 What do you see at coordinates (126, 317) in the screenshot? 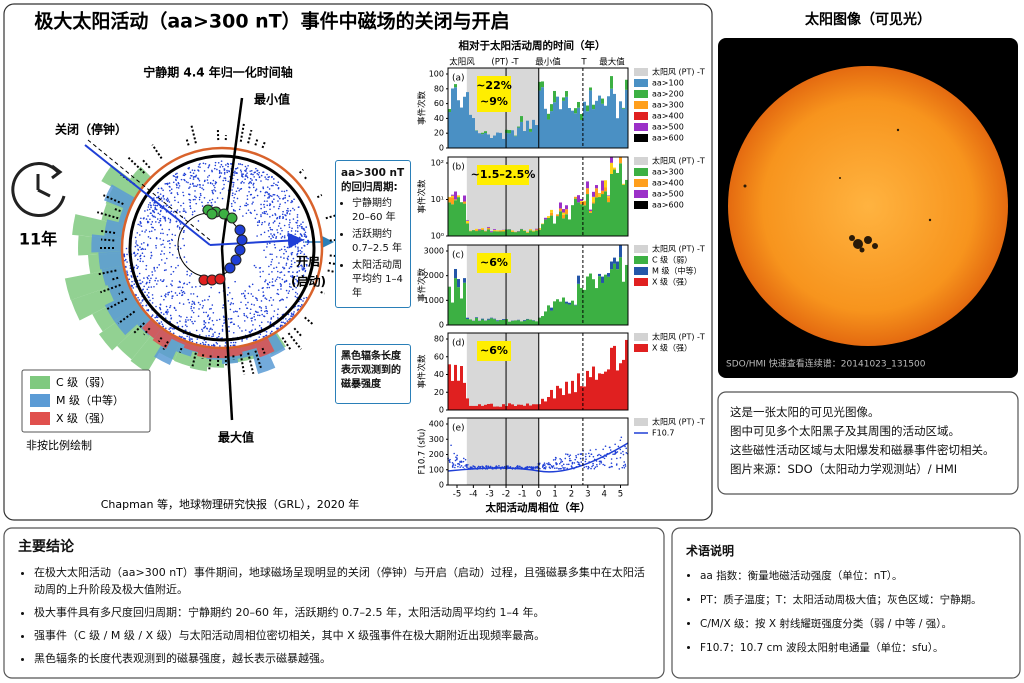
I see `spoke` at bounding box center [126, 317].